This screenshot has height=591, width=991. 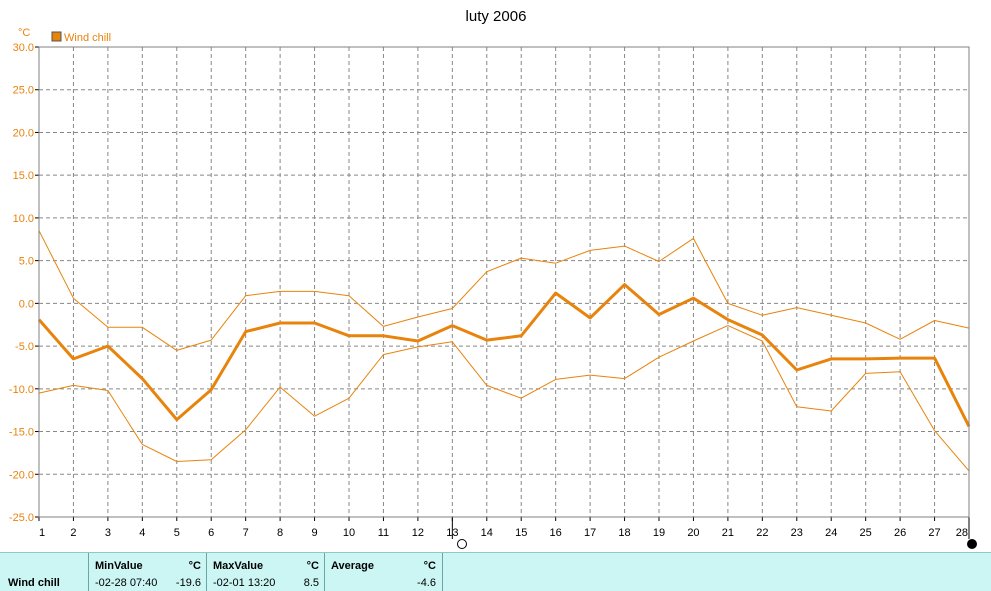 What do you see at coordinates (26, 262) in the screenshot?
I see `y-tick-label: 5.0` at bounding box center [26, 262].